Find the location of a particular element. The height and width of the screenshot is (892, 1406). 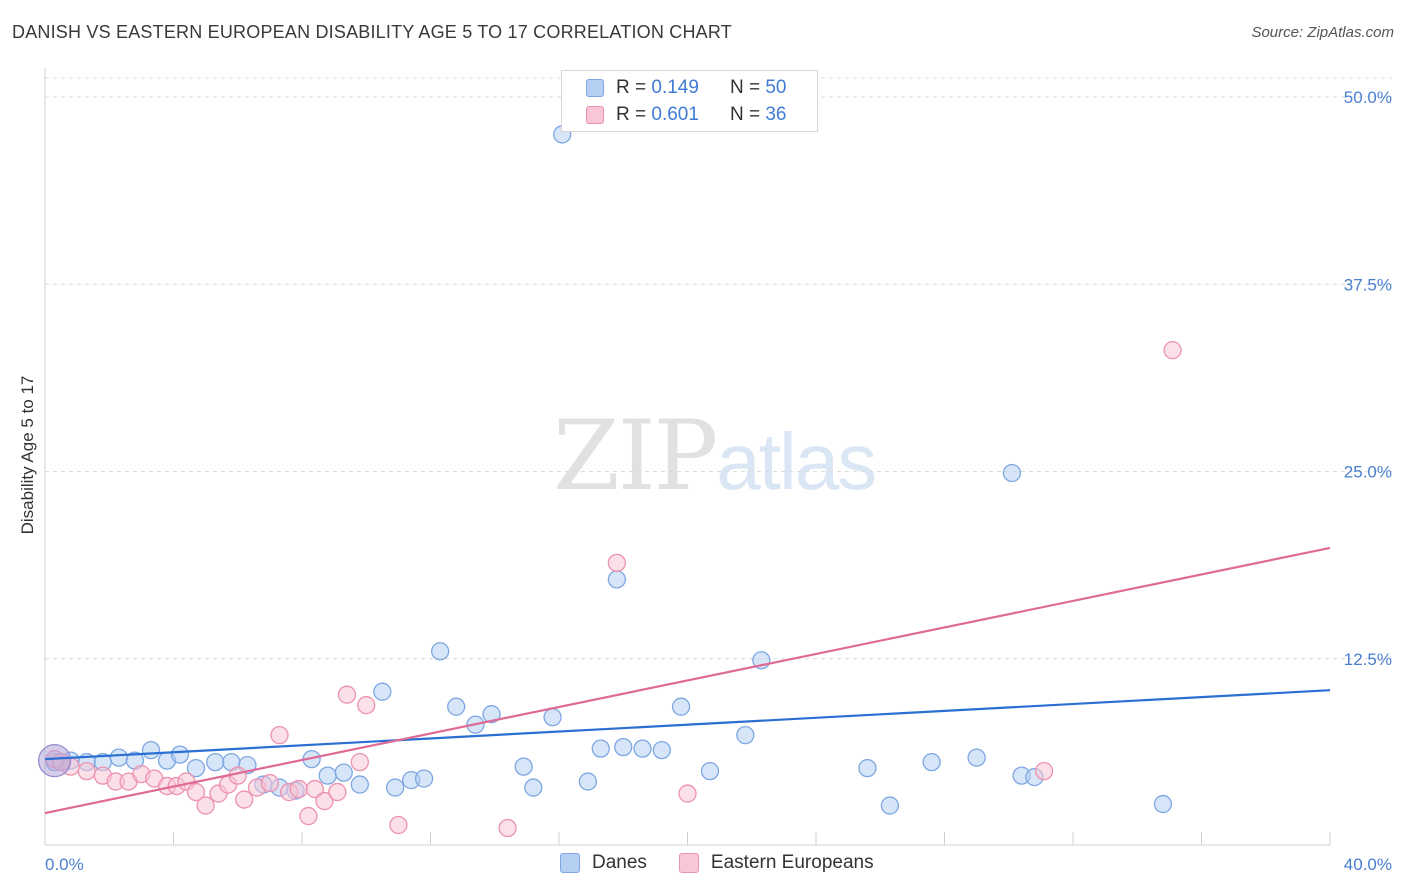

watermark-atlas: atlas is located at coordinates (796, 461).